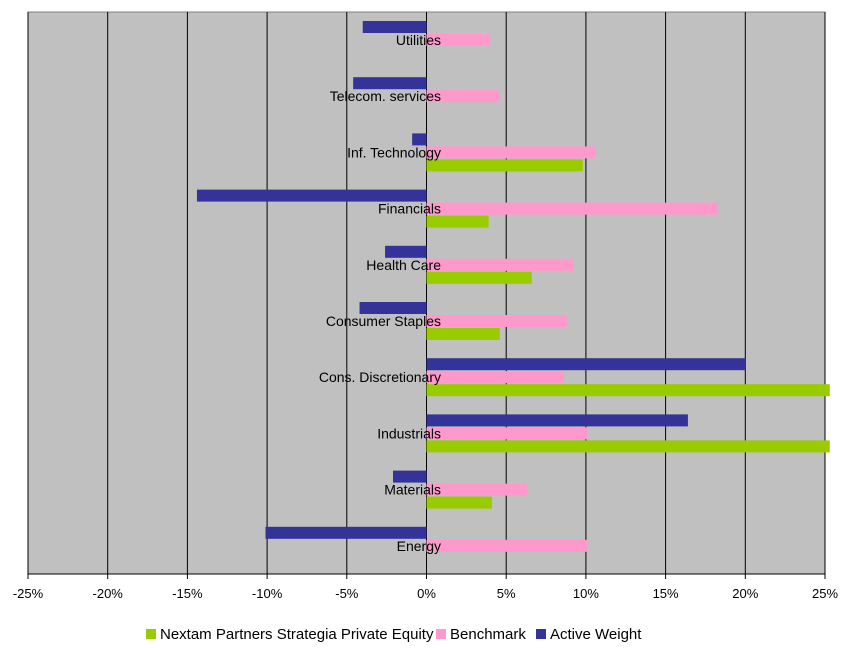  What do you see at coordinates (586, 593) in the screenshot?
I see `x-tick-label: 10%` at bounding box center [586, 593].